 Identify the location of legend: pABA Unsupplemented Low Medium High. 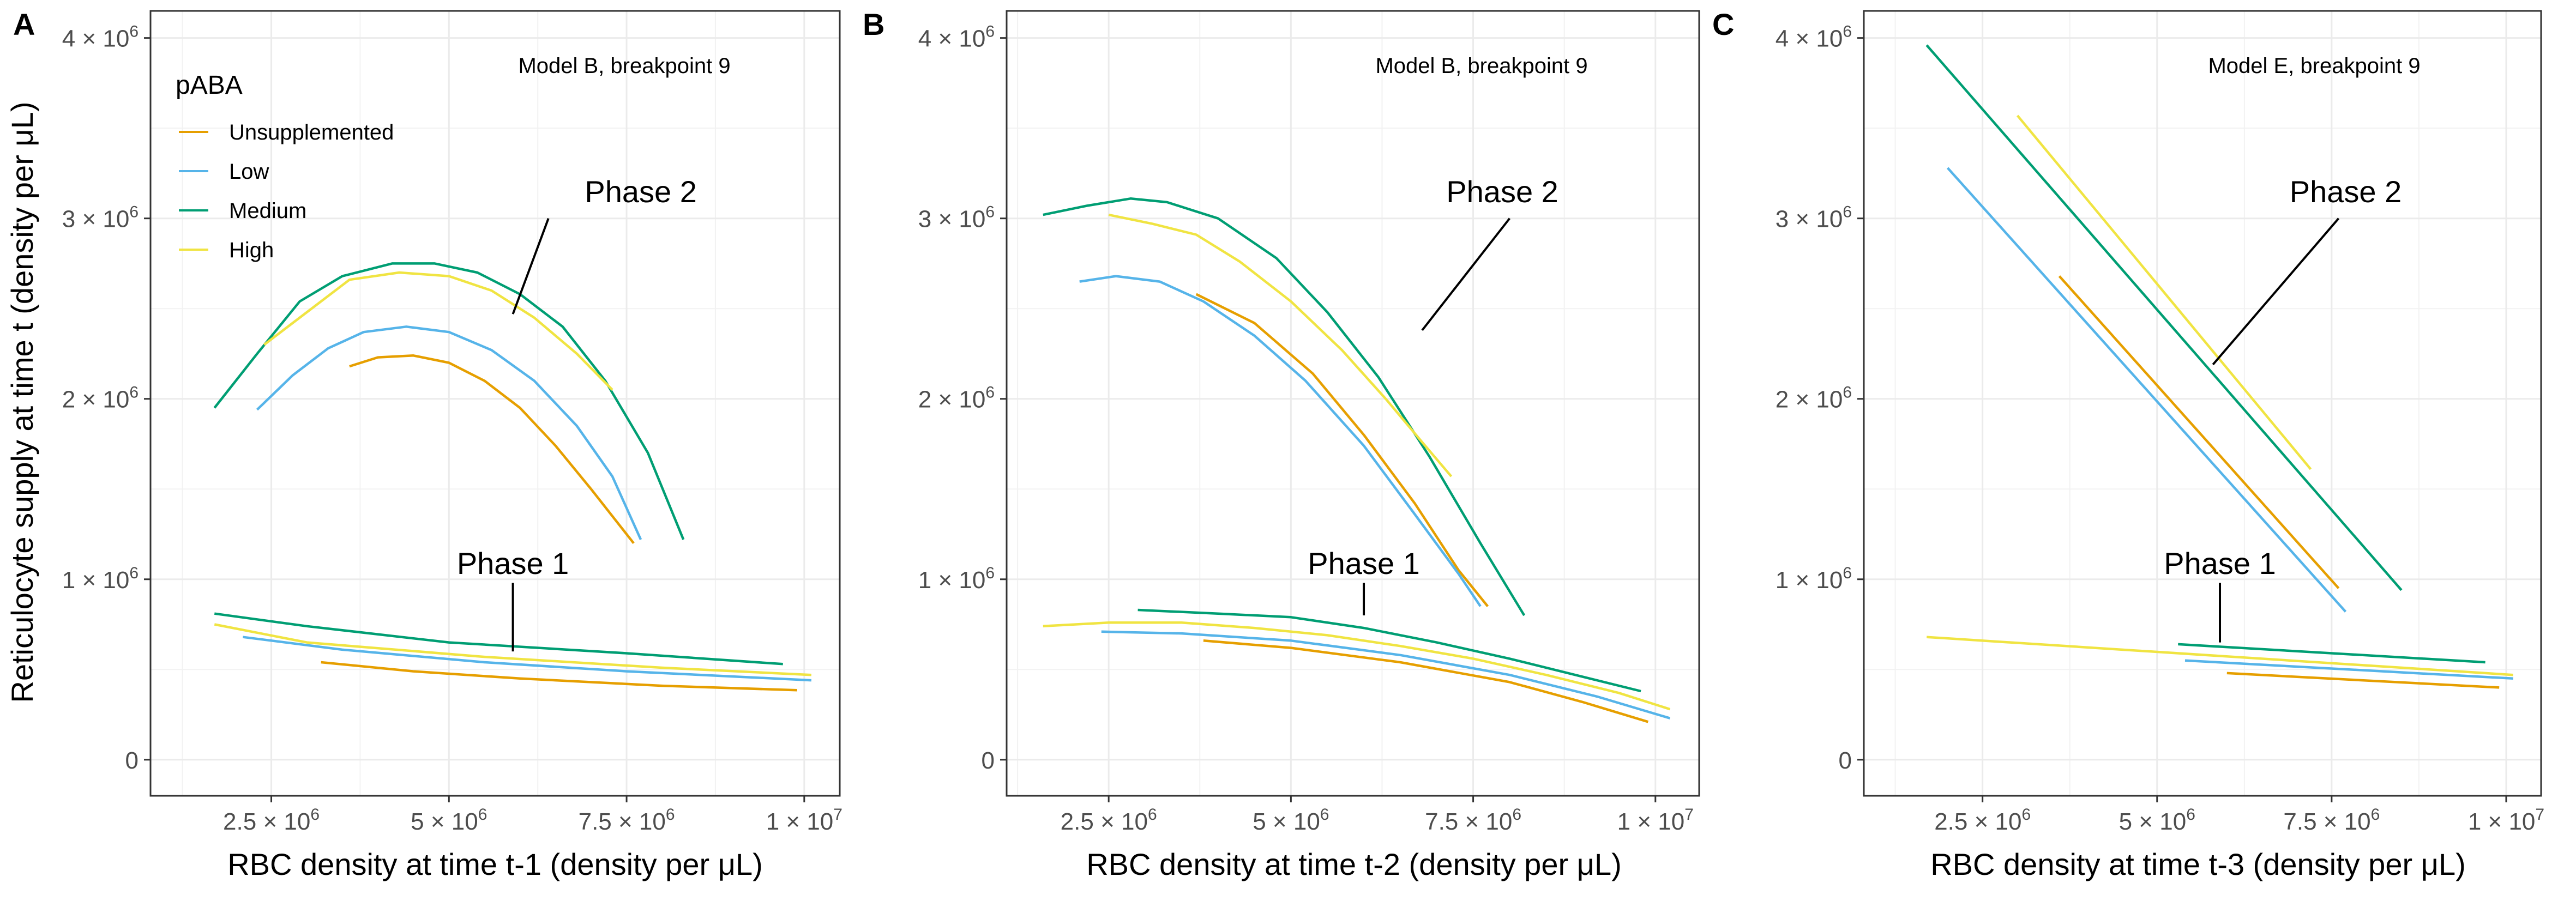
(285, 166).